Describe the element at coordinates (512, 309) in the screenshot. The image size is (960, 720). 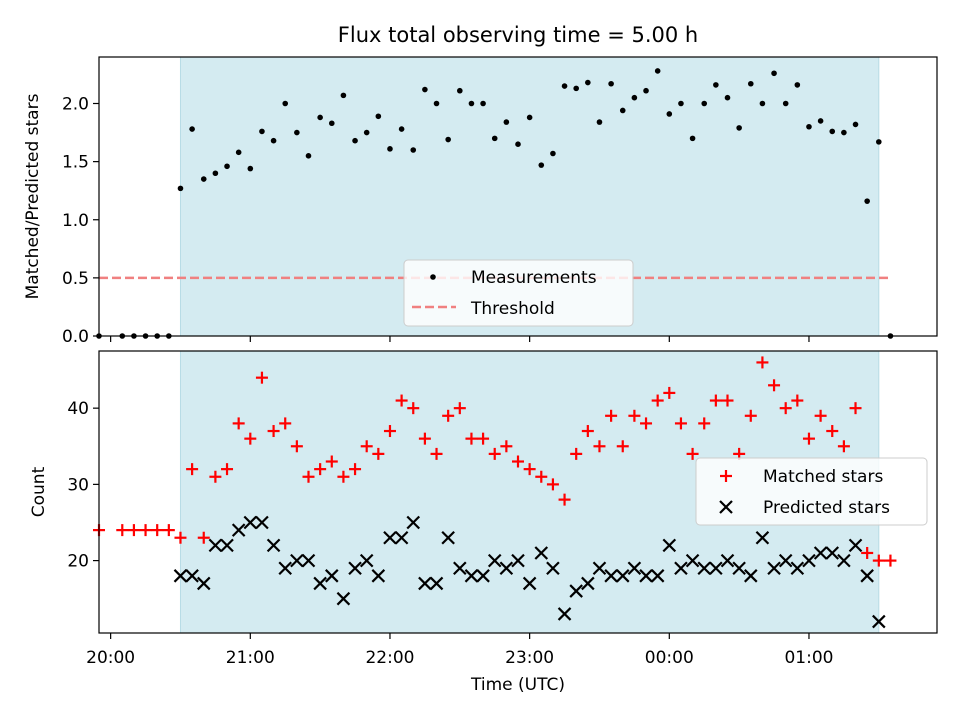
I see `legend-threshold: Threshold` at that location.